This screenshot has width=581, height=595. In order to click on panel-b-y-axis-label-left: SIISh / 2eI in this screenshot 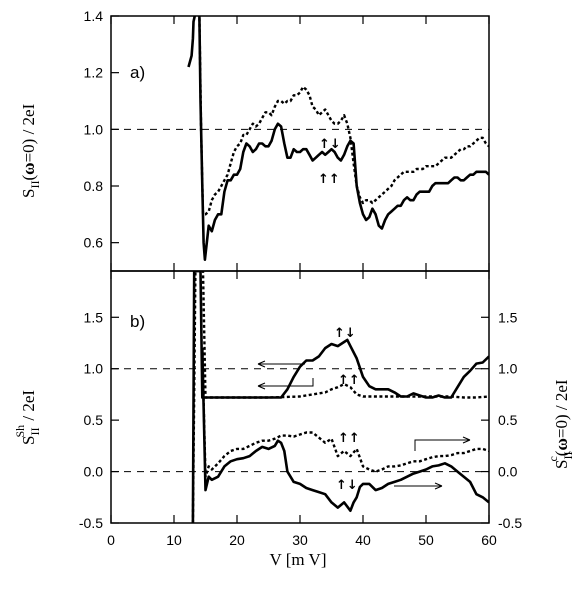, I will do `click(27, 417)`.